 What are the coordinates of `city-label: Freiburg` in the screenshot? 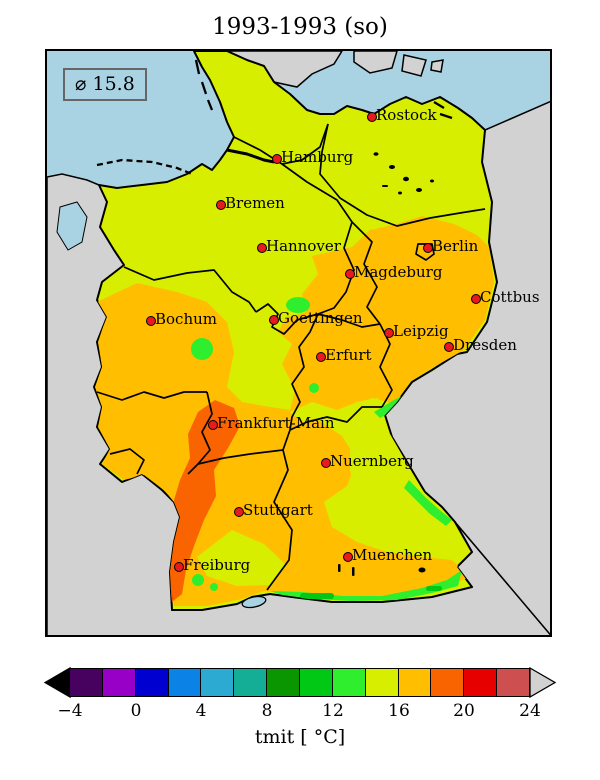 It's located at (217, 565).